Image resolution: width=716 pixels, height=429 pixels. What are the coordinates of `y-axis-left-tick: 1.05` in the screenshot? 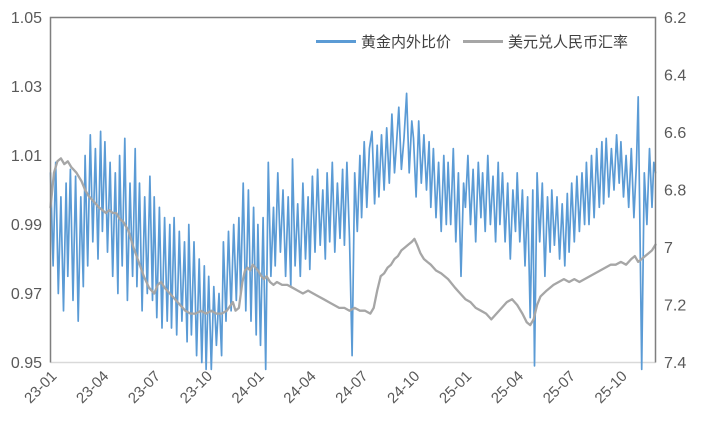 It's located at (26, 18).